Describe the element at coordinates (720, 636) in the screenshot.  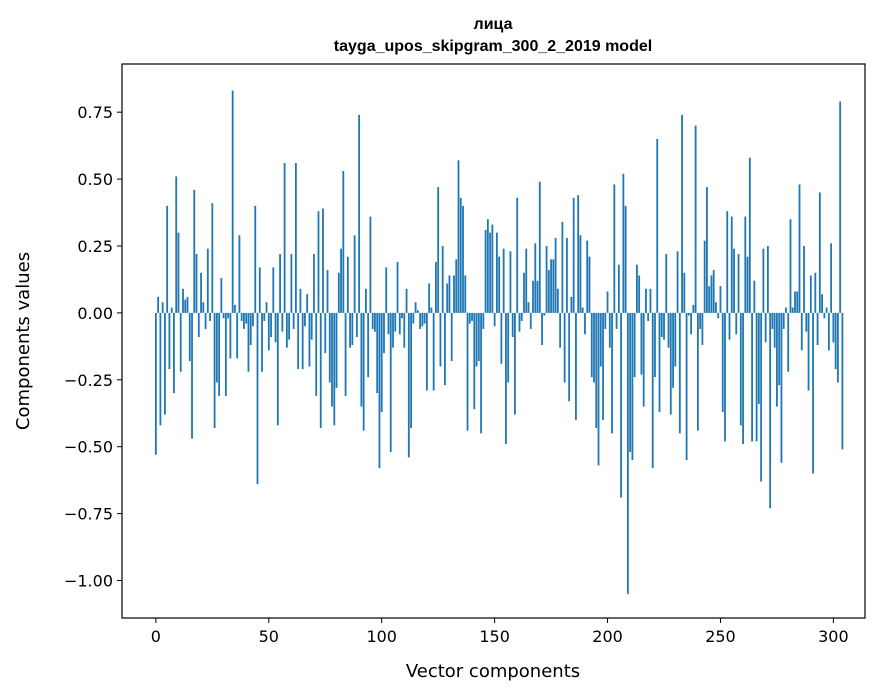
I see `x-tick-label-250: 250` at that location.